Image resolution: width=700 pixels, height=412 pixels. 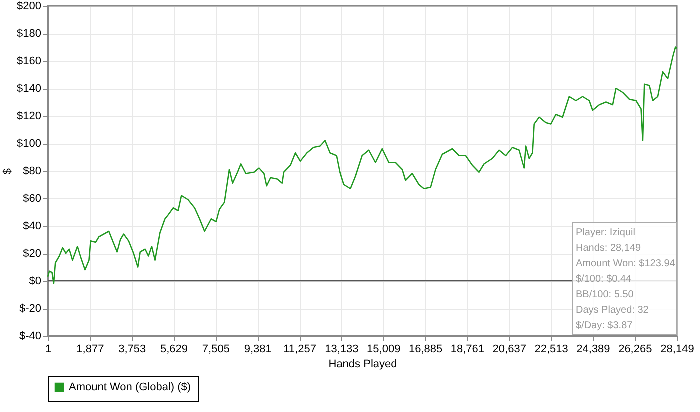 What do you see at coordinates (677, 350) in the screenshot?
I see `x-tick-label: 28,149` at bounding box center [677, 350].